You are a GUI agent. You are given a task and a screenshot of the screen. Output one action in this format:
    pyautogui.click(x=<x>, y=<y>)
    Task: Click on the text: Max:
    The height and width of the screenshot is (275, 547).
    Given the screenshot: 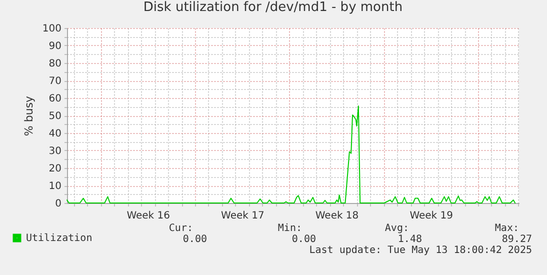 What is the action you would take?
    pyautogui.click(x=506, y=228)
    